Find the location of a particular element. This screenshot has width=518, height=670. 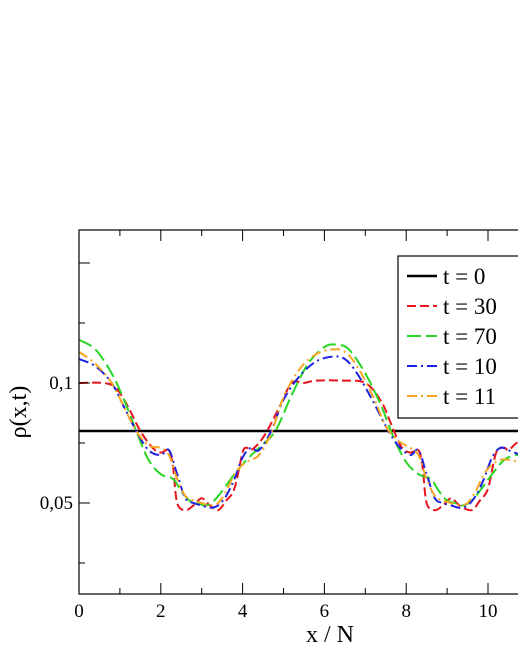

legend-label-0: t = 0 is located at coordinates (464, 276).